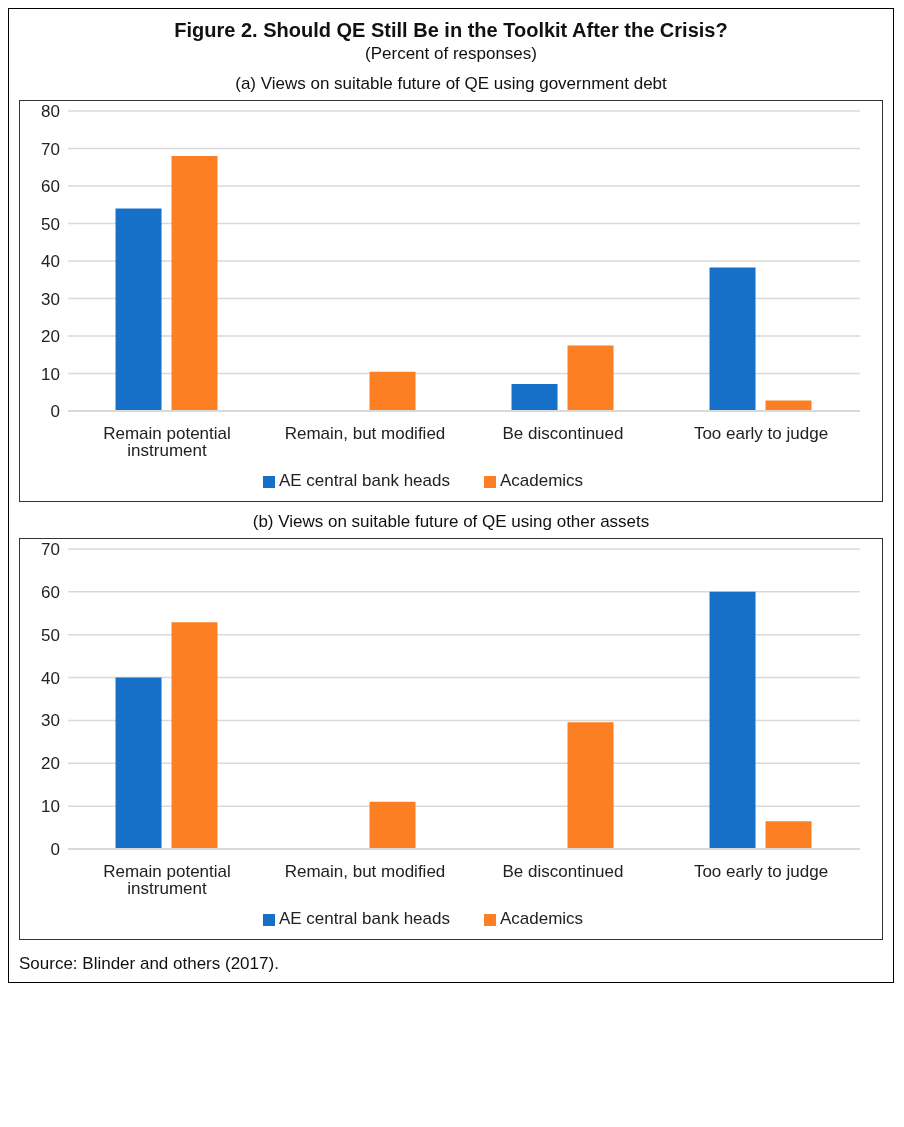  Describe the element at coordinates (50, 112) in the screenshot. I see `y-tick-label: 80` at that location.